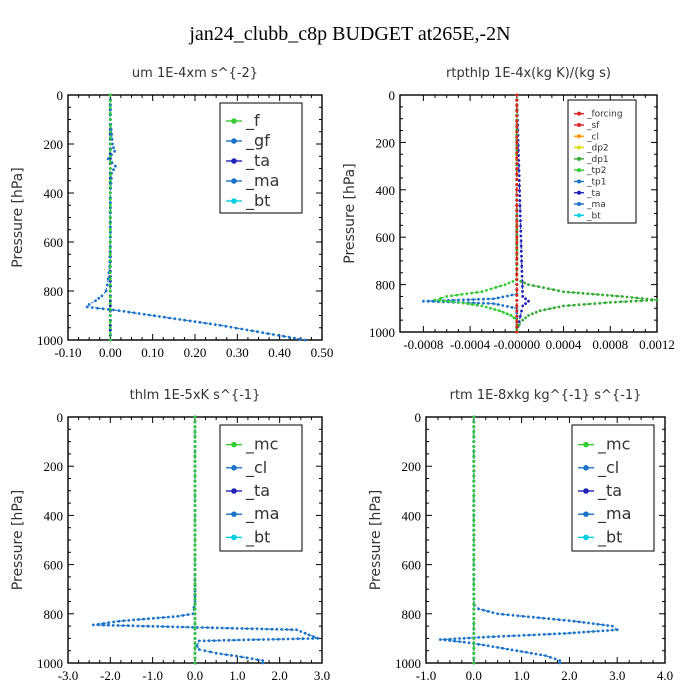  Describe the element at coordinates (617, 675) in the screenshot. I see `x-tick-label: 3.0` at that location.